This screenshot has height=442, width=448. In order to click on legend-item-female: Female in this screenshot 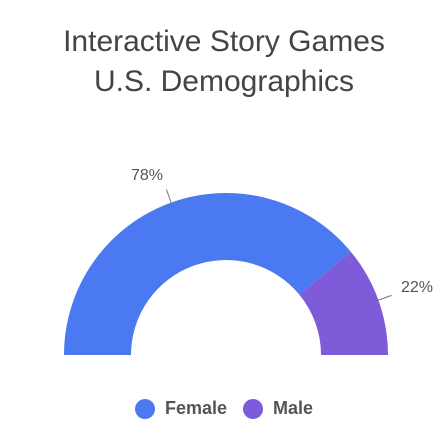, I will do `click(180, 408)`.